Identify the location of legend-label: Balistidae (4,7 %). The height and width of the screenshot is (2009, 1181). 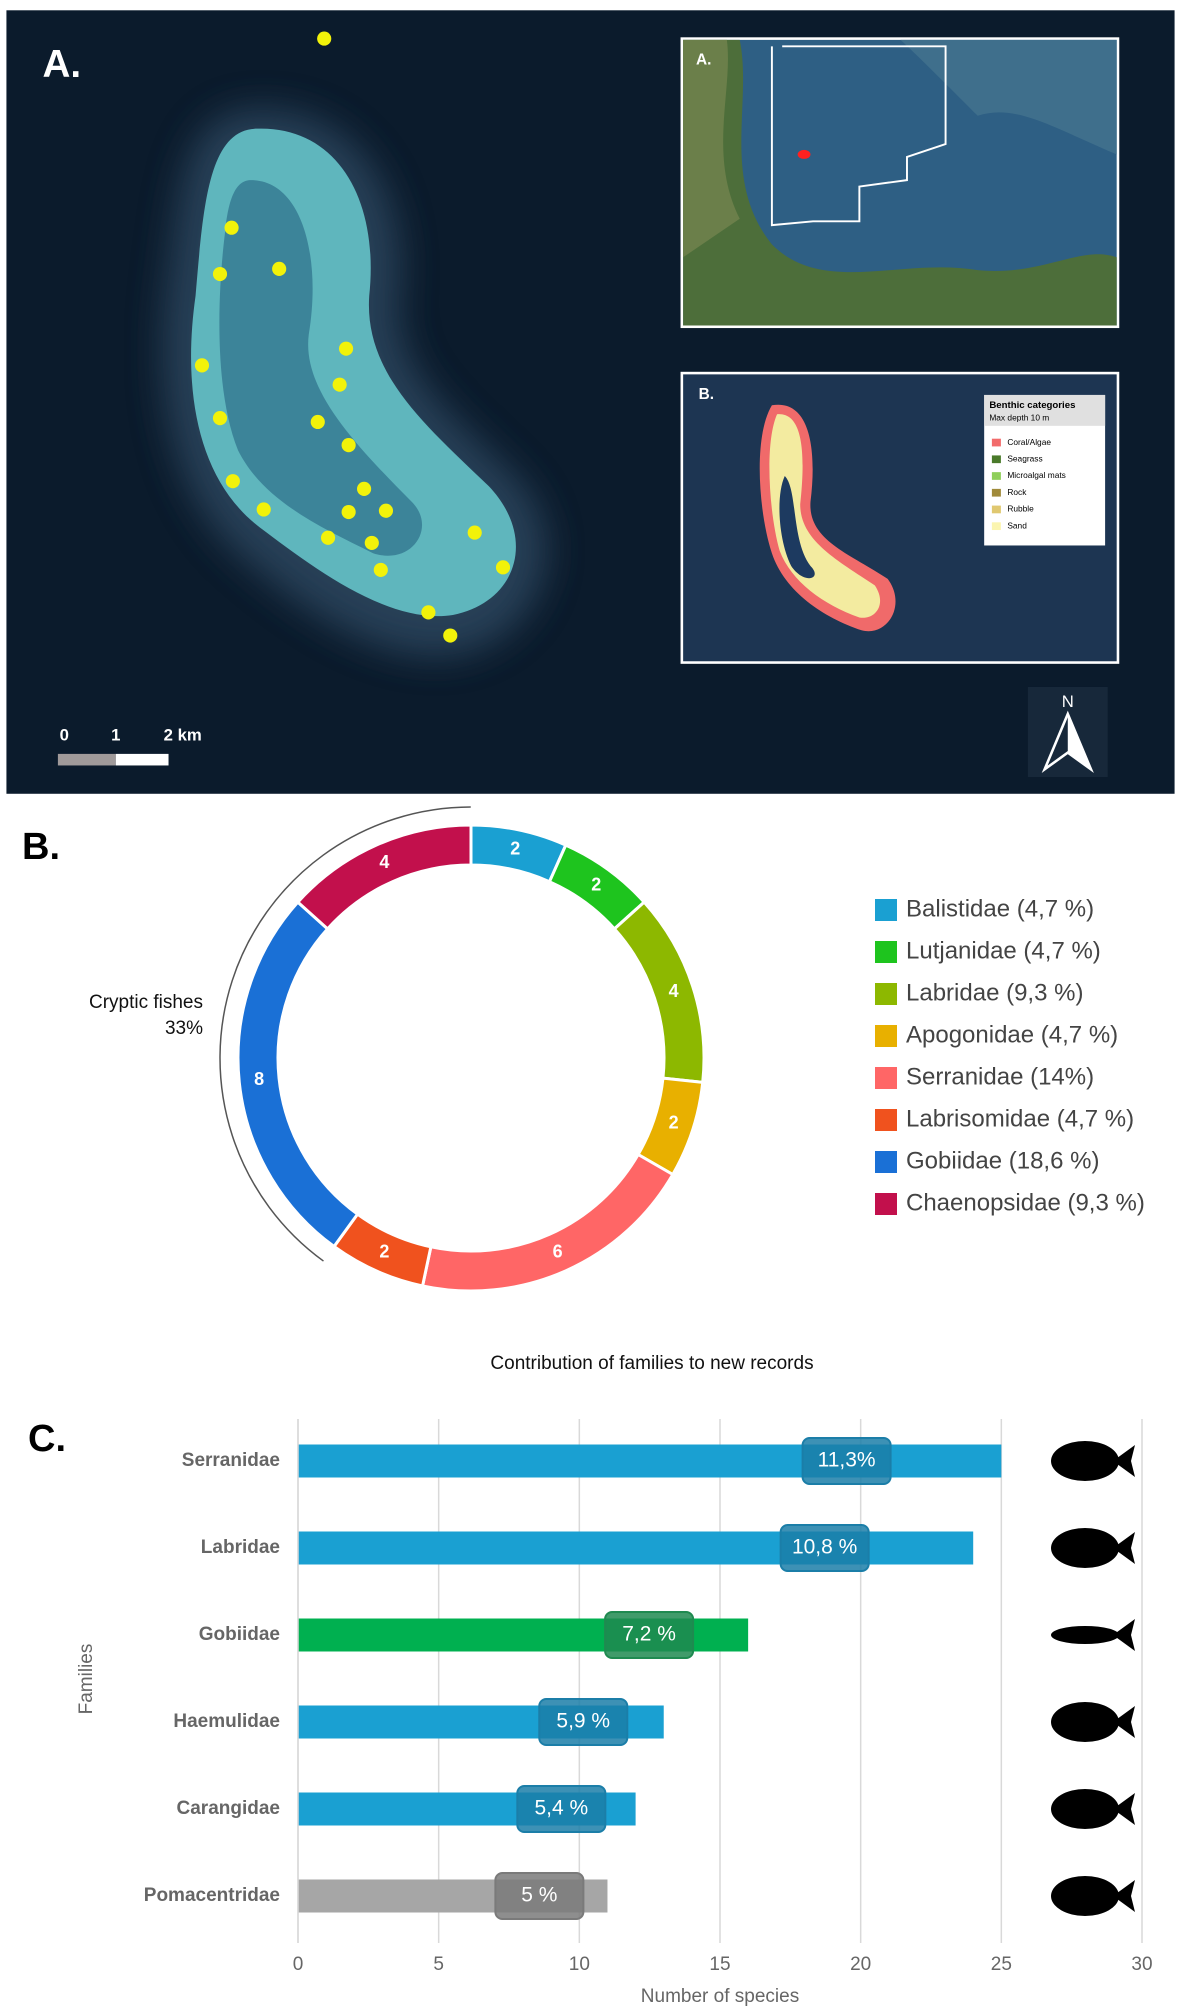
(1000, 908).